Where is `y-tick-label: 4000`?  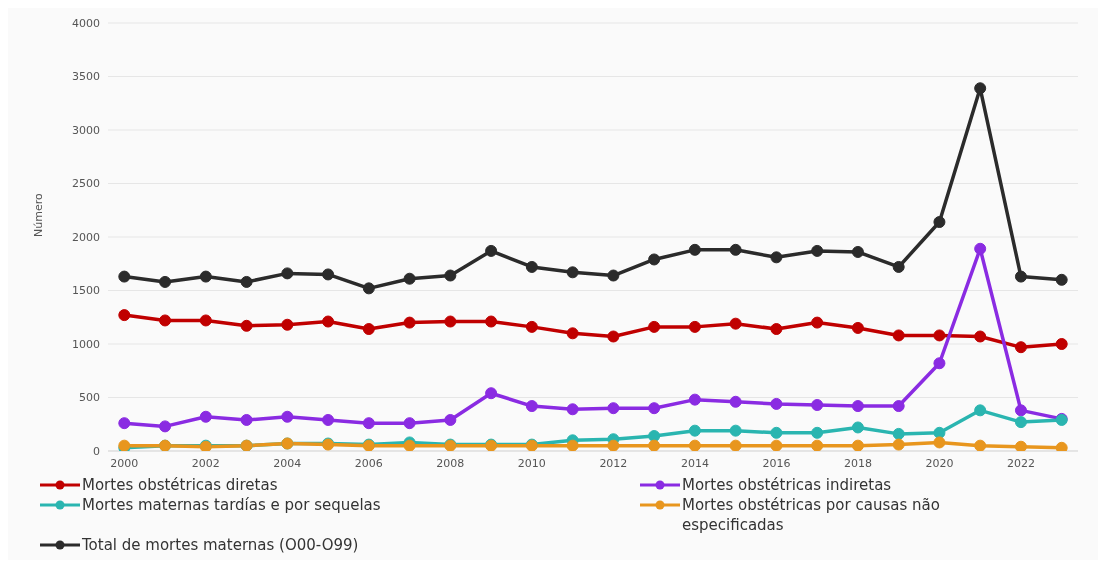 y-tick-label: 4000 is located at coordinates (86, 23).